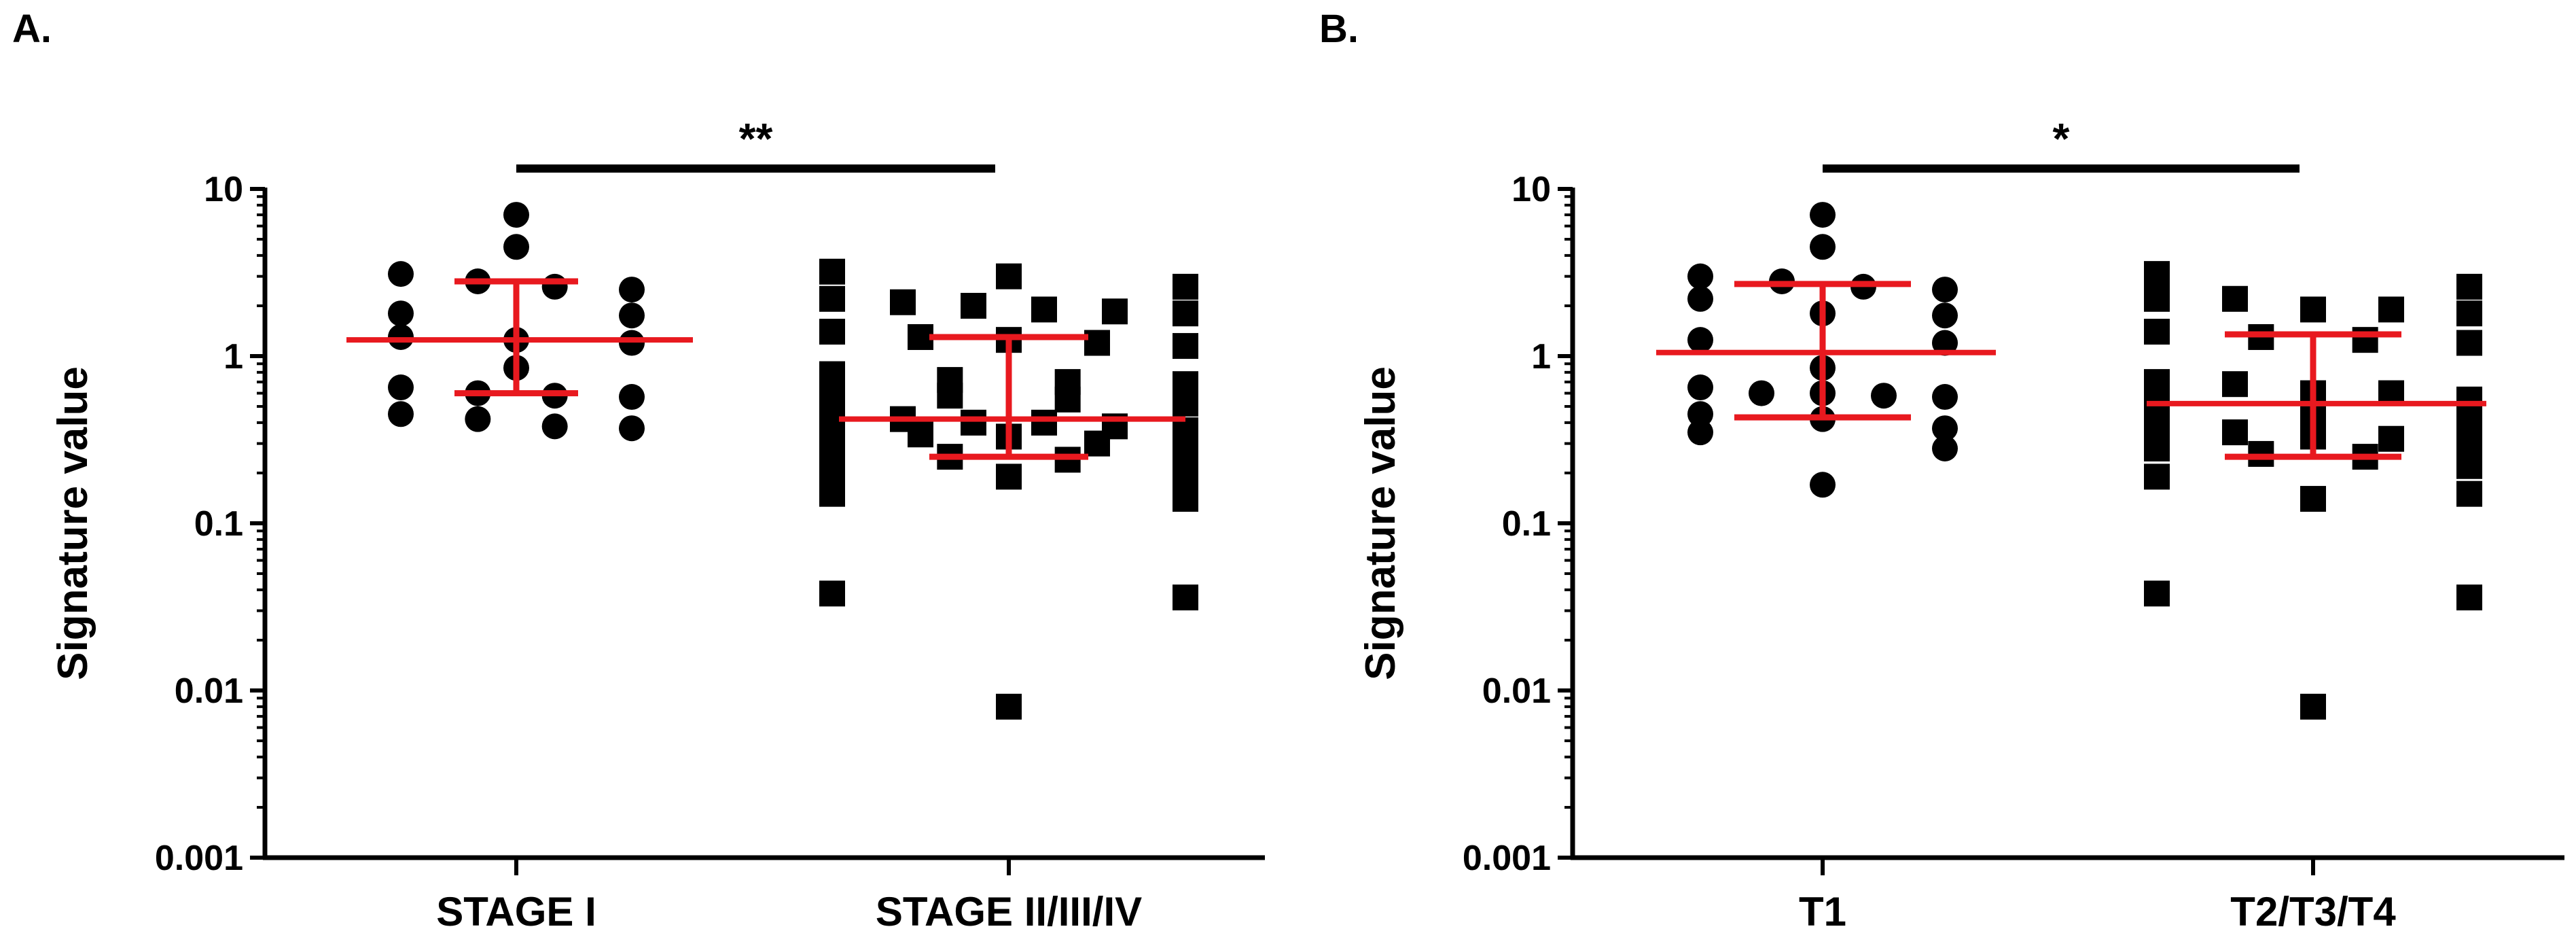 The width and height of the screenshot is (2576, 946). I want to click on x-category-label: STAGE II/III/IV, so click(1009, 911).